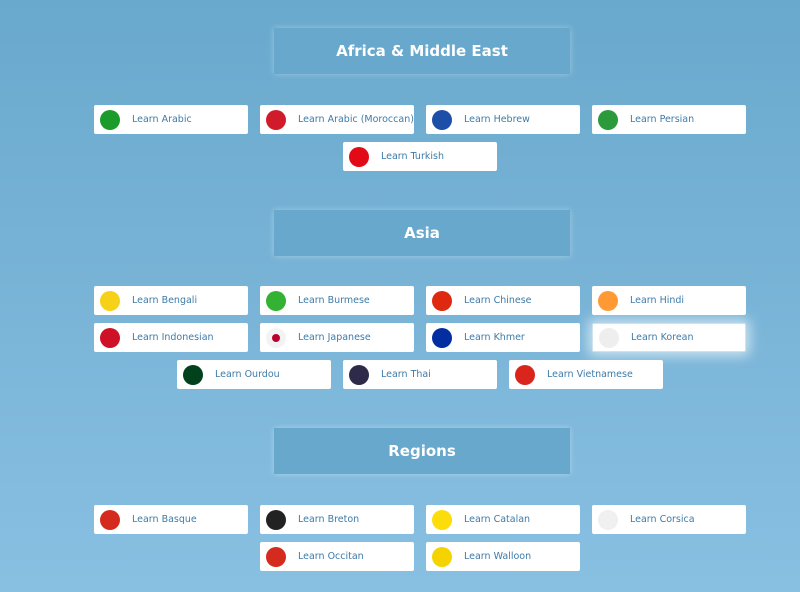 The width and height of the screenshot is (800, 592). I want to click on language-button: Learn Korean, so click(669, 337).